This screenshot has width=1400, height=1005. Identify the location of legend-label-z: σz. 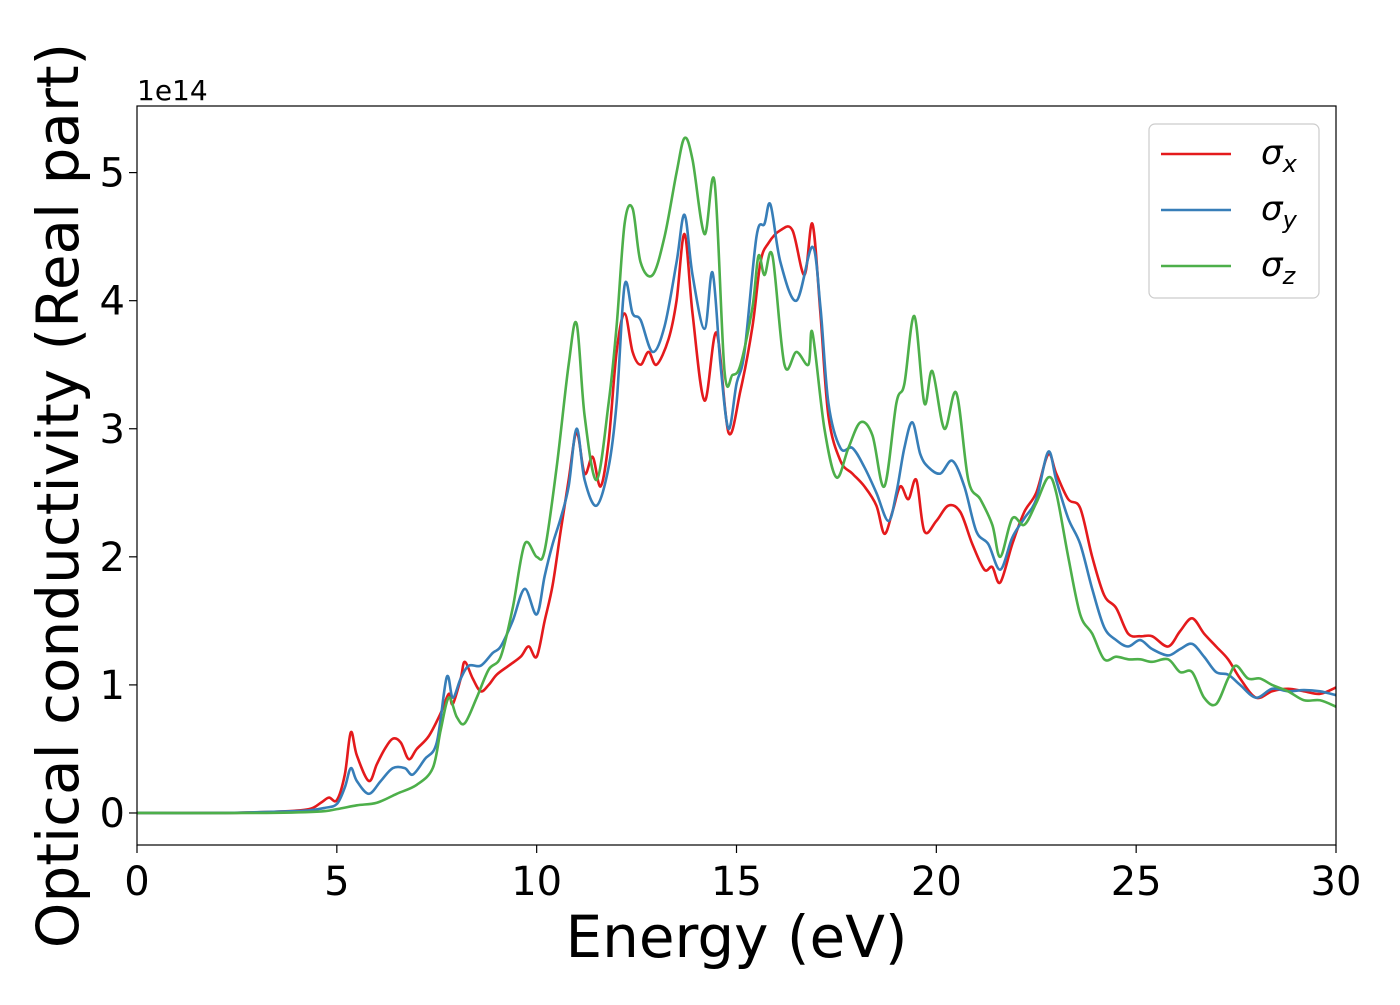
(1279, 267).